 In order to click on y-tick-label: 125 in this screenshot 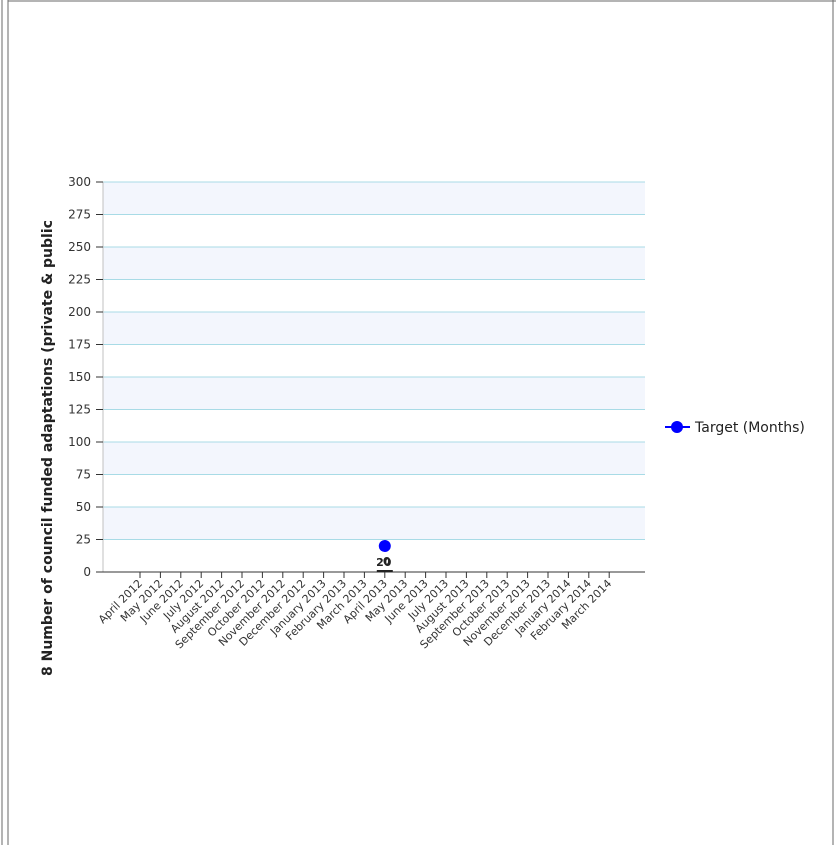, I will do `click(79, 410)`.